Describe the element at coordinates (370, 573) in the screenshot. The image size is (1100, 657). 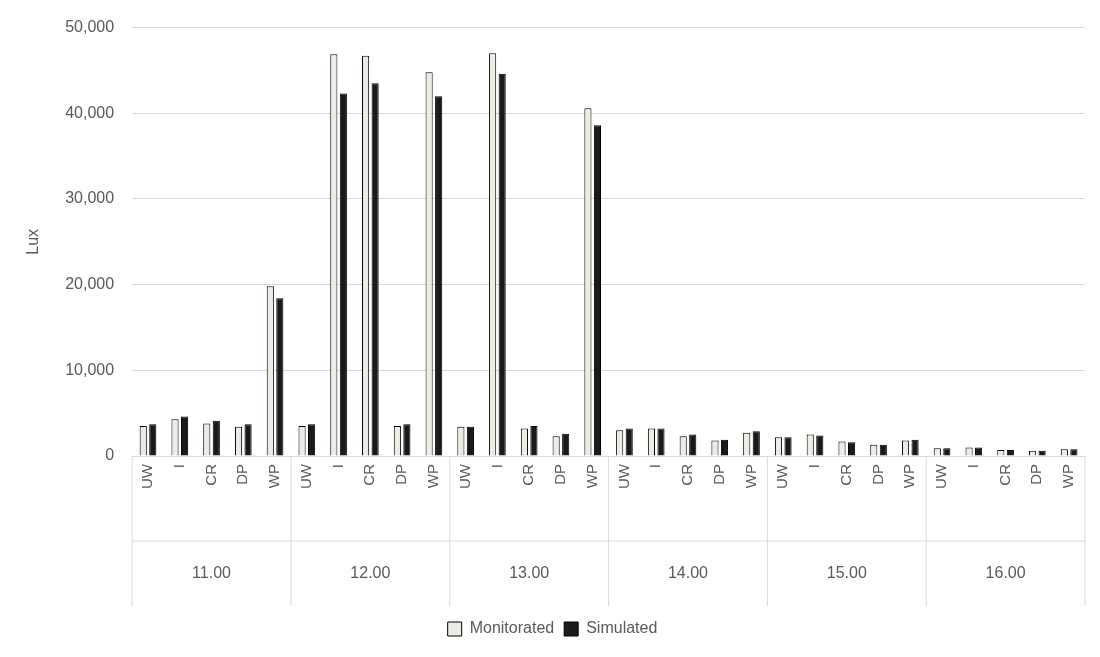
I see `text: 12.00` at that location.